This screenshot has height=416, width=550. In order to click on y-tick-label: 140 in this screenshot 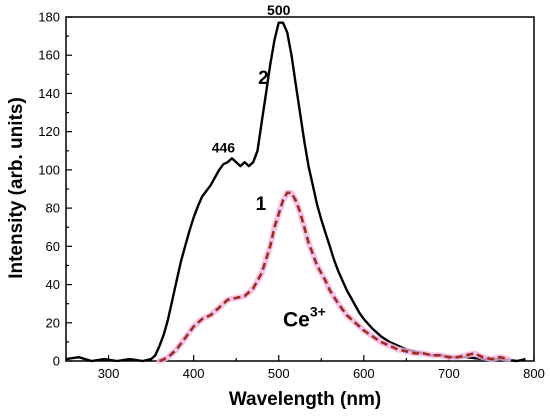, I will do `click(49, 93)`.